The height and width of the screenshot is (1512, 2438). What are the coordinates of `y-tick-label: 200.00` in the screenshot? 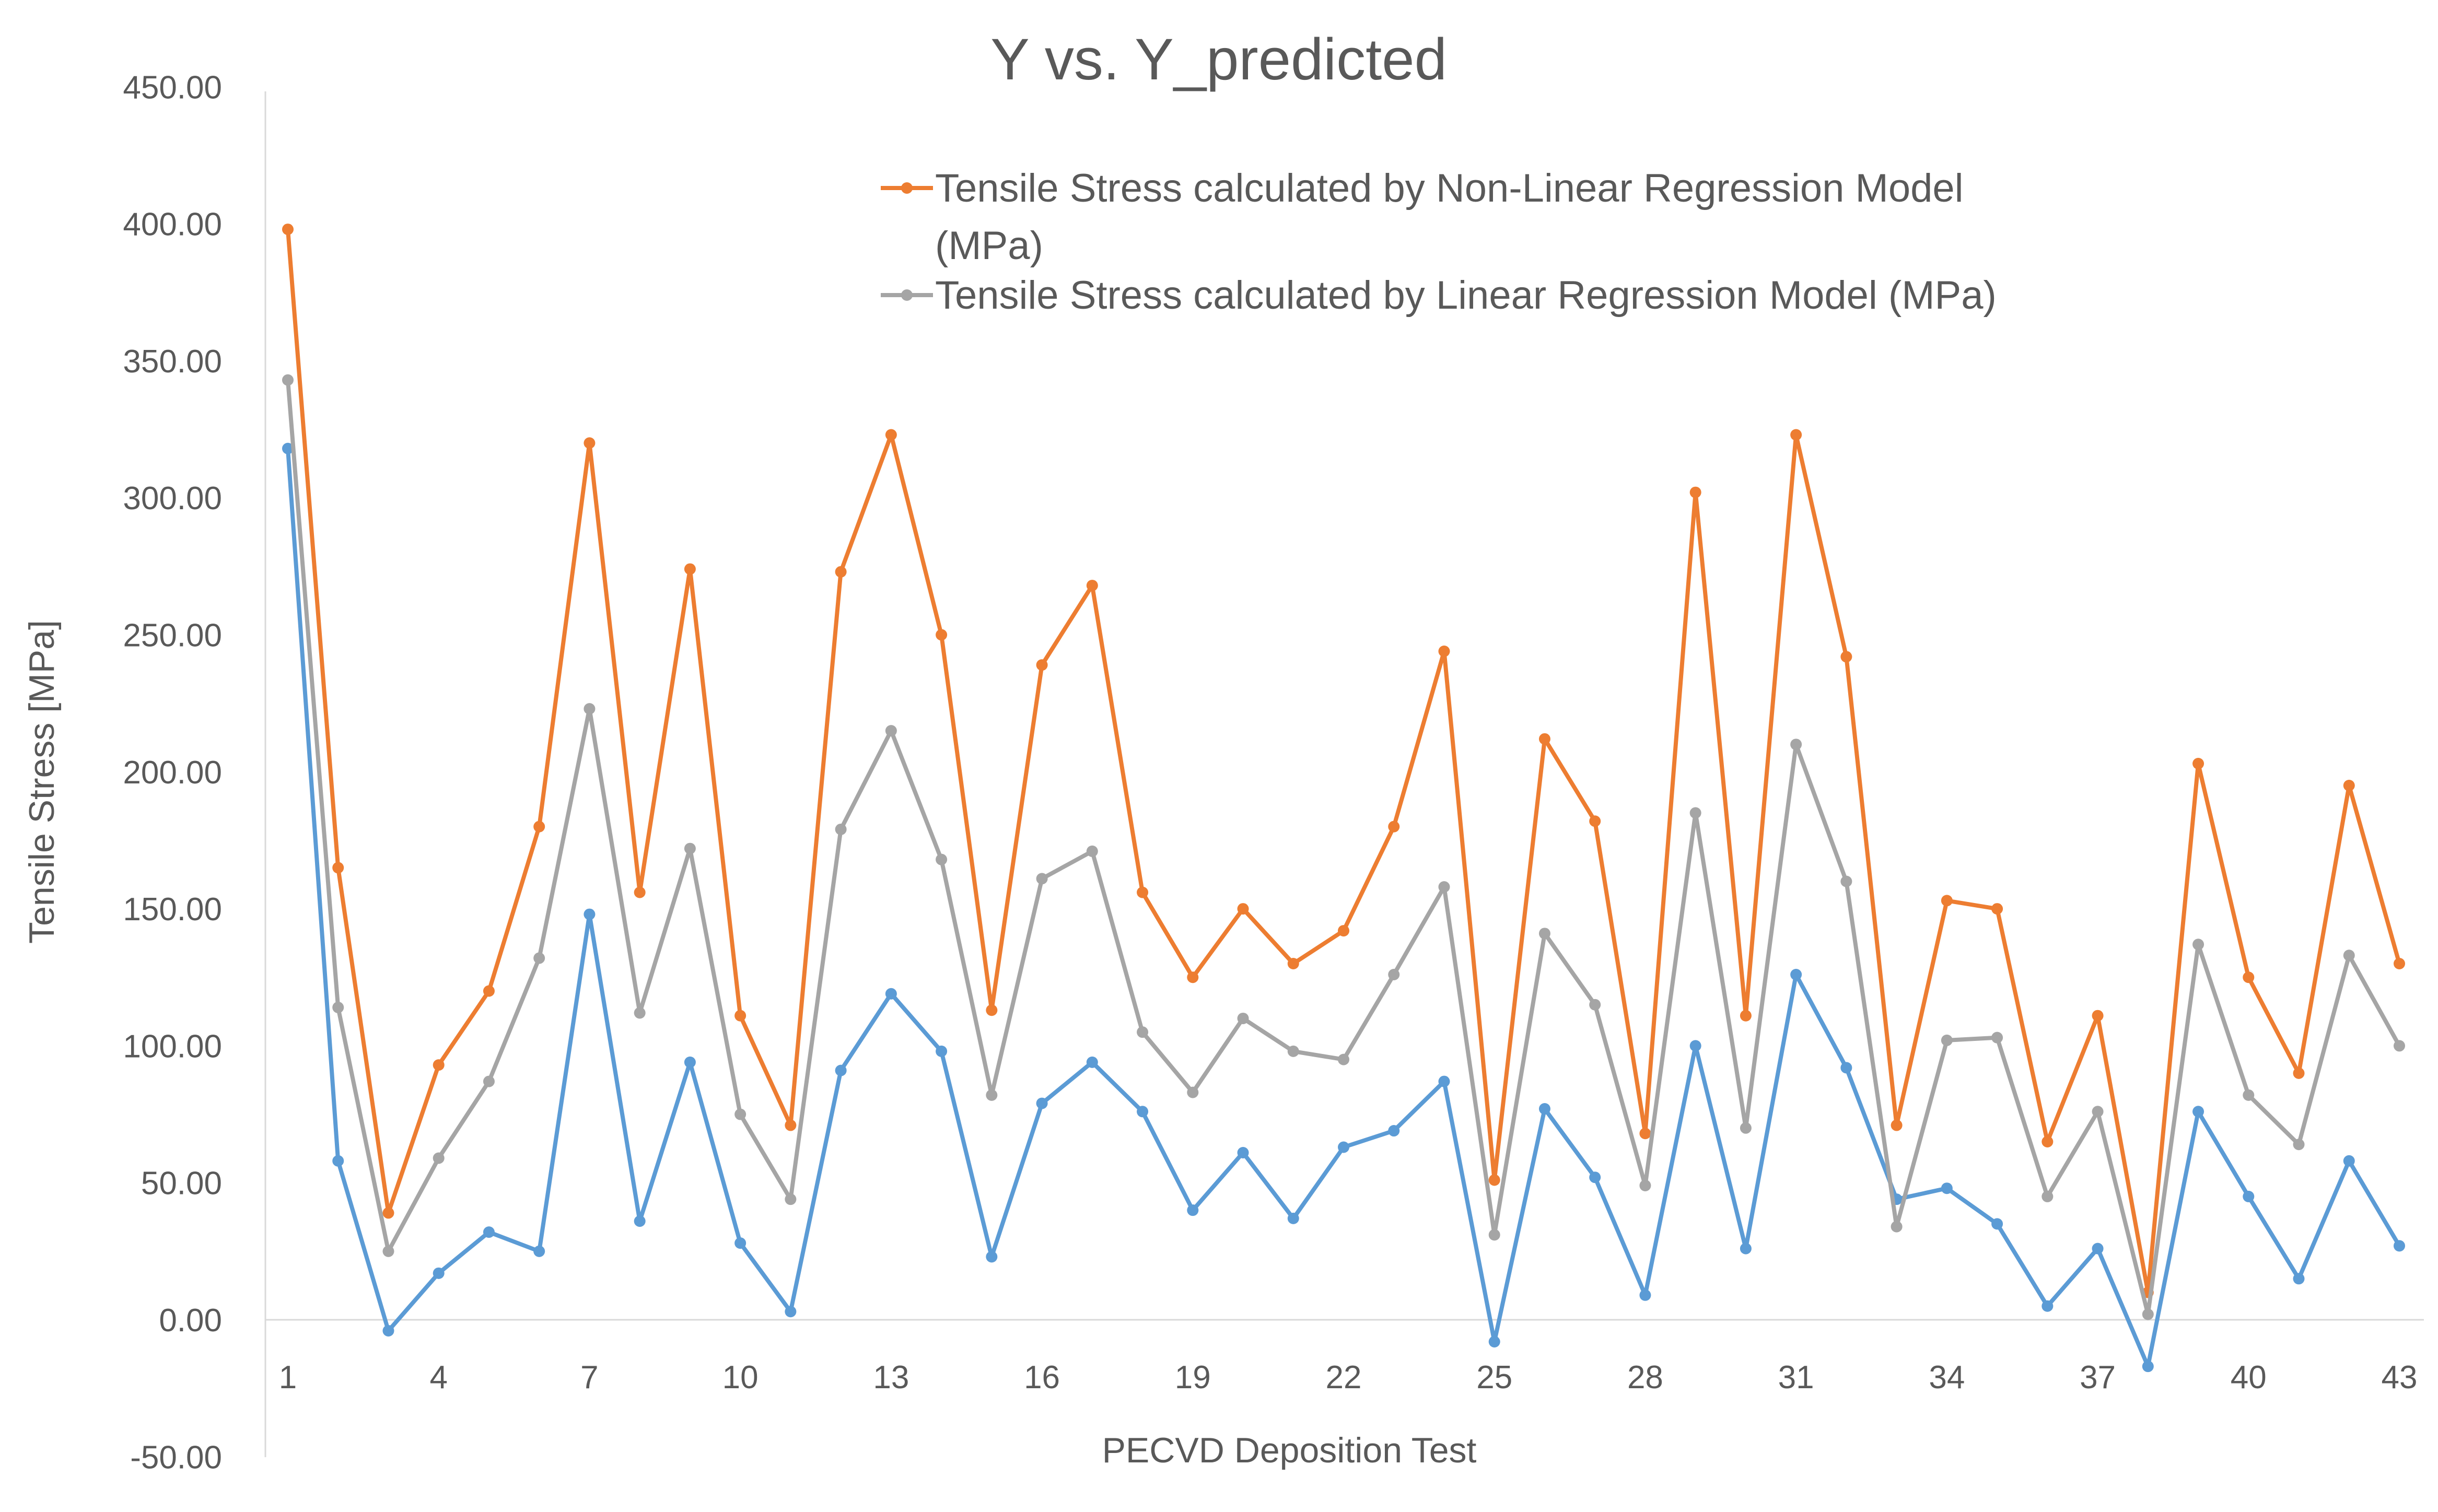 It's located at (173, 773).